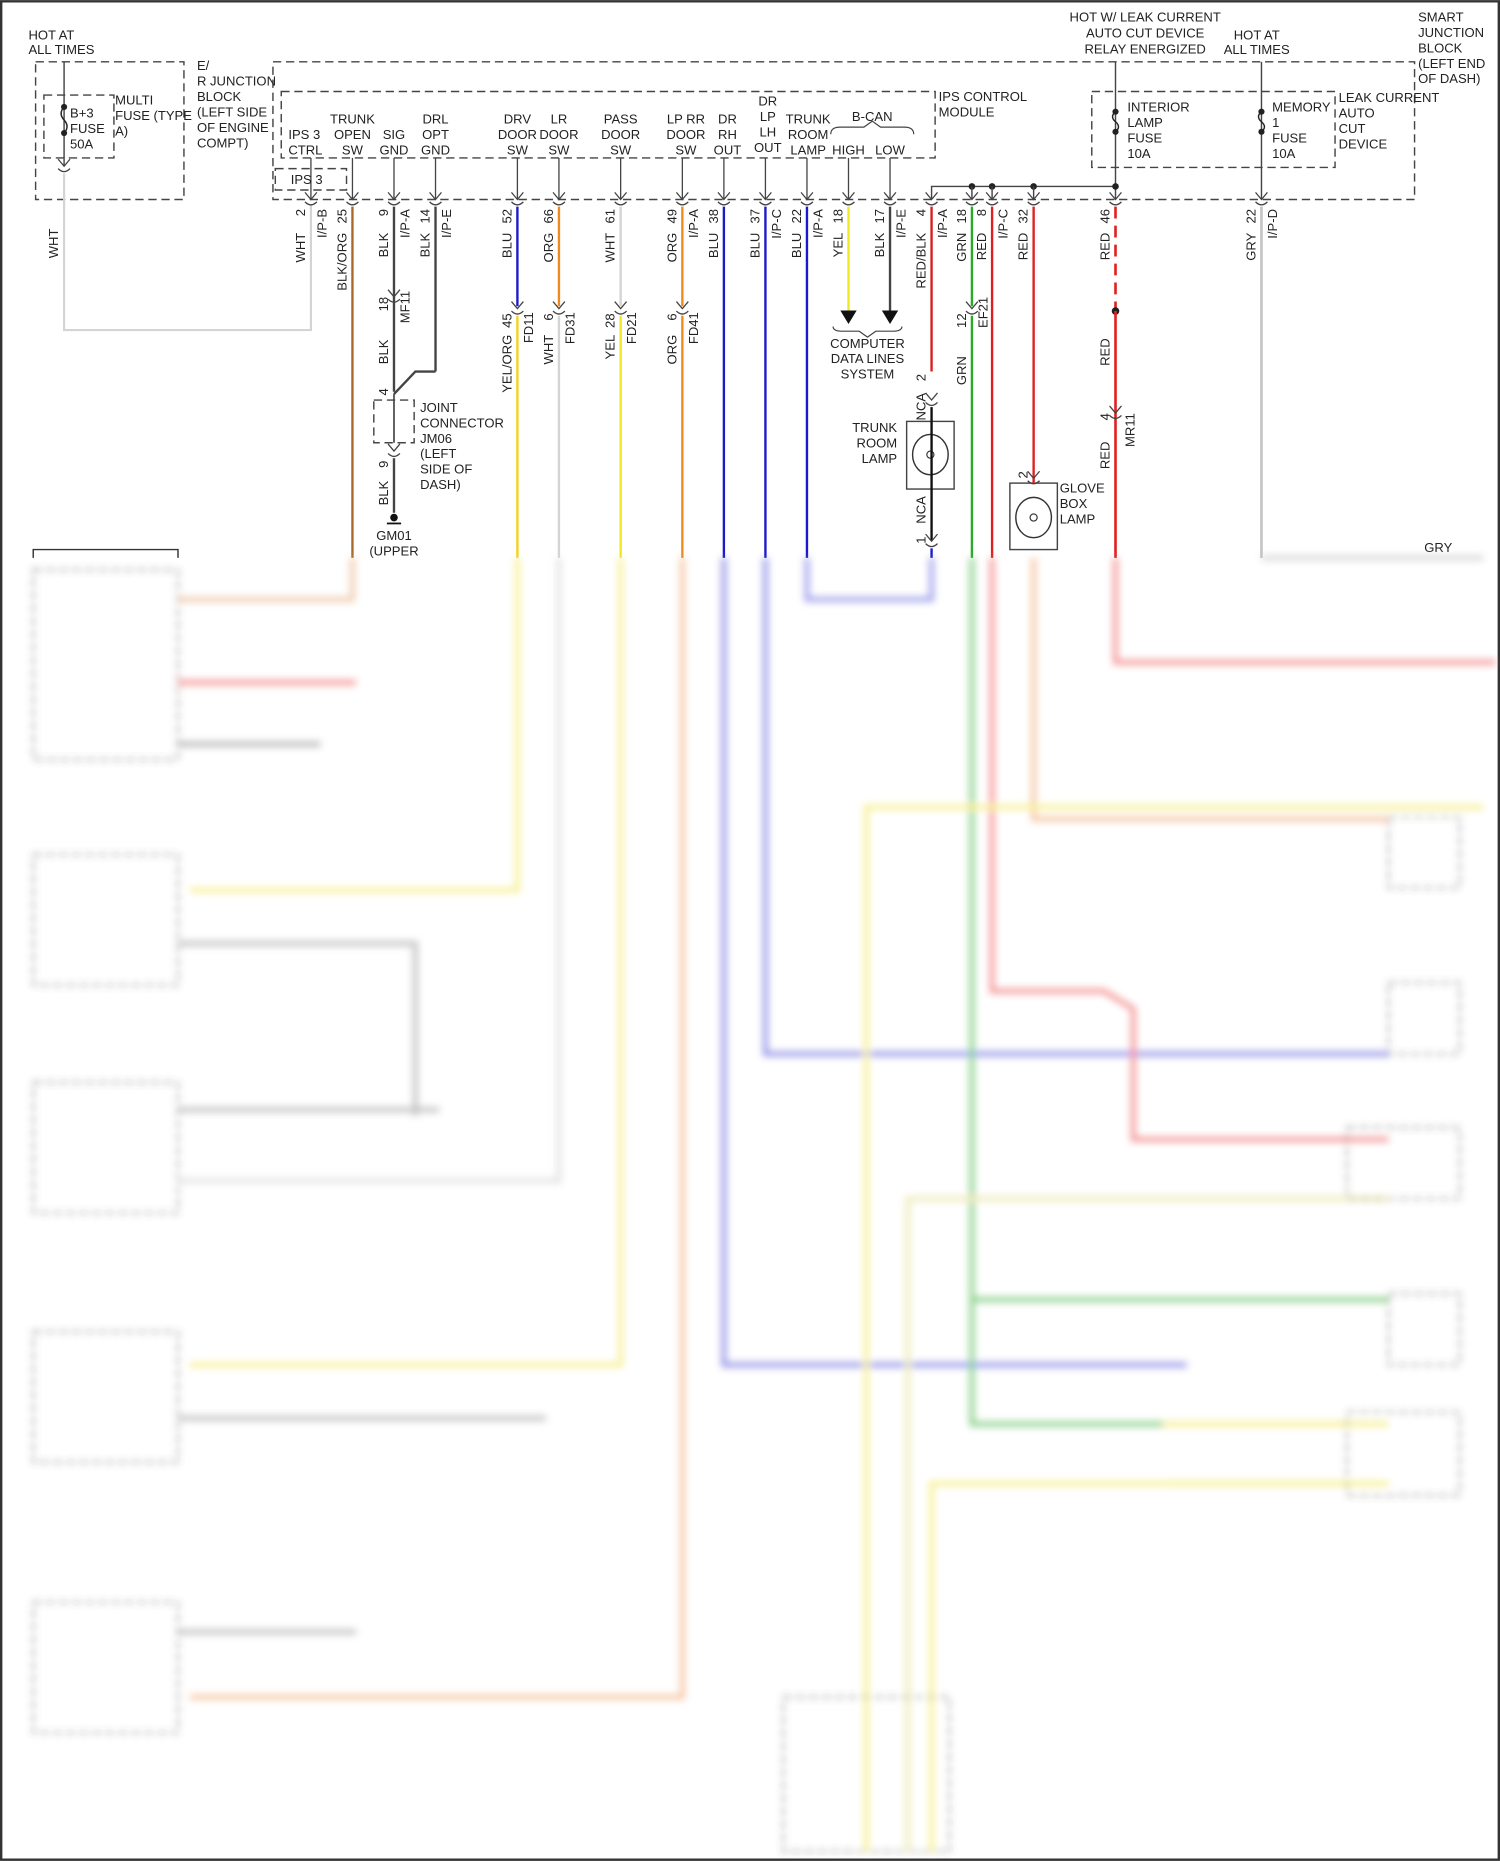 The width and height of the screenshot is (1500, 1861). What do you see at coordinates (693, 223) in the screenshot?
I see `connector-id-label: I/P-A` at bounding box center [693, 223].